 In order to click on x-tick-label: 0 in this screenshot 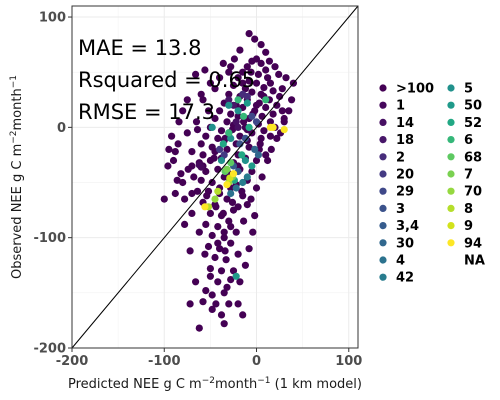, I will do `click(256, 361)`.